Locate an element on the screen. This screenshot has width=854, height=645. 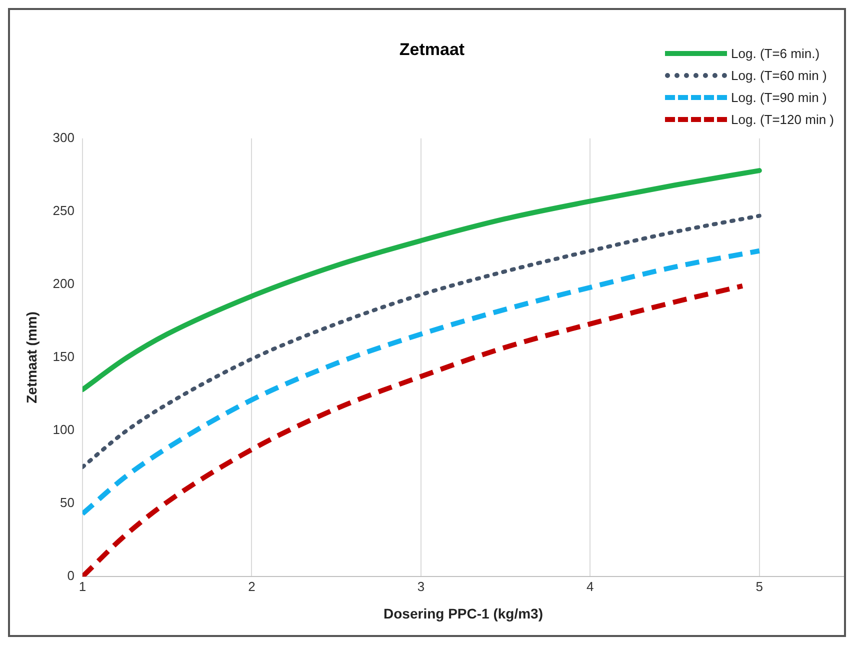
legend-label: Log. (T=6 min.) is located at coordinates (775, 53).